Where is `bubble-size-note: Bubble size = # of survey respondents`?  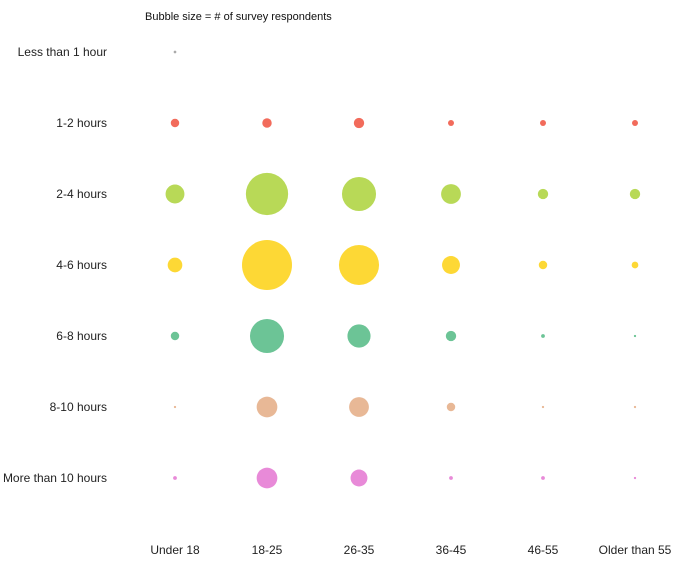 bubble-size-note: Bubble size = # of survey respondents is located at coordinates (238, 17).